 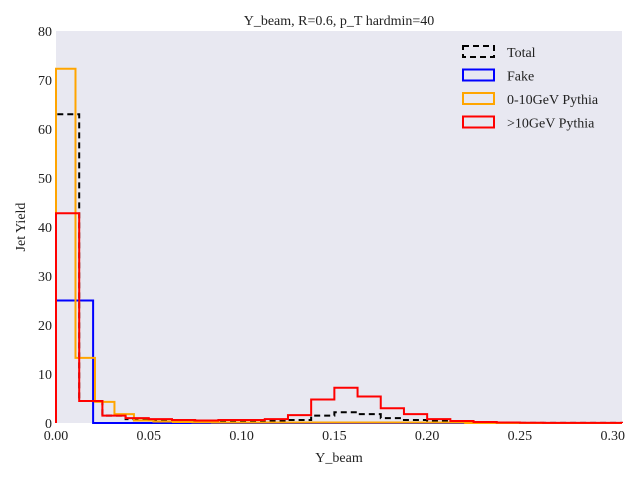 I want to click on chart-title: Y_beam, R=0.6, p_T hardmin=40, so click(x=339, y=21).